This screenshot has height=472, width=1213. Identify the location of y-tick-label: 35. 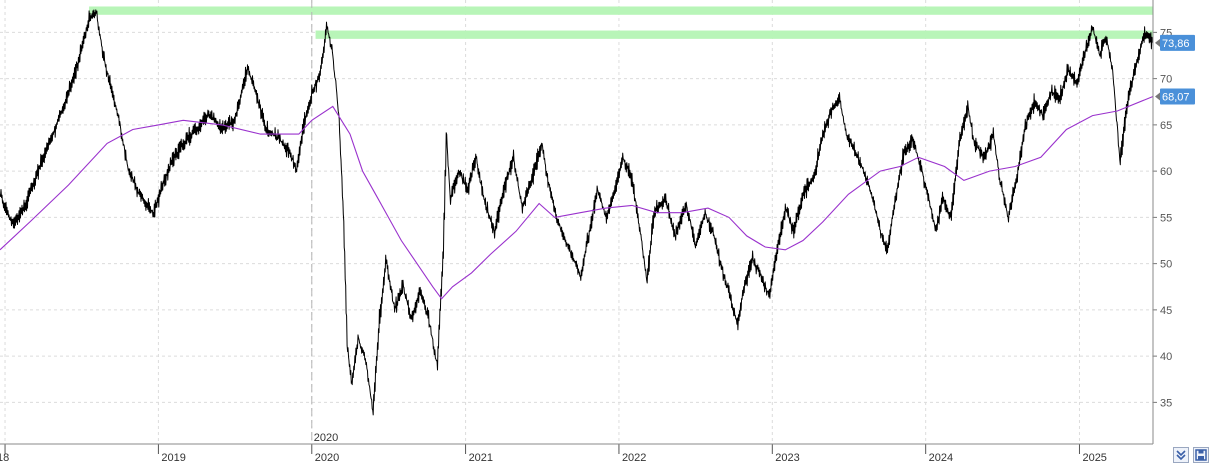
(1166, 403).